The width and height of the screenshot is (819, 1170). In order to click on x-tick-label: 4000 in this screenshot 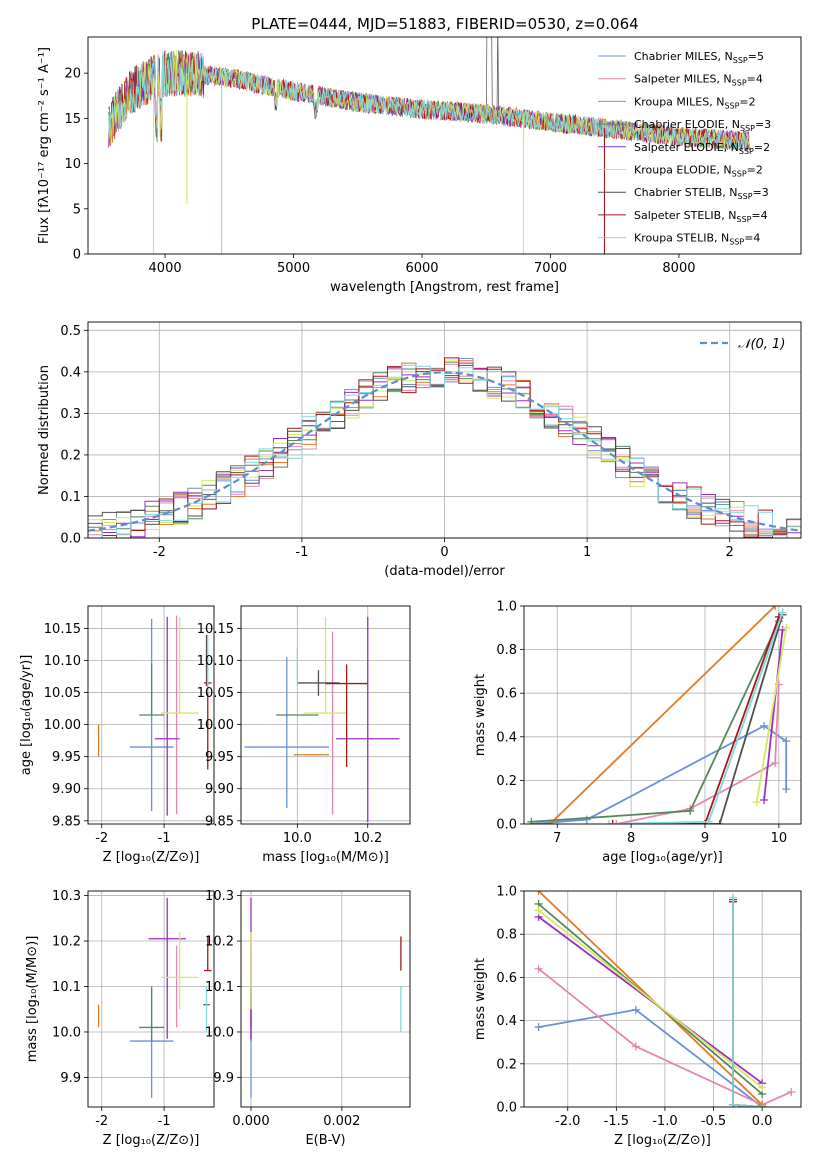, I will do `click(165, 268)`.